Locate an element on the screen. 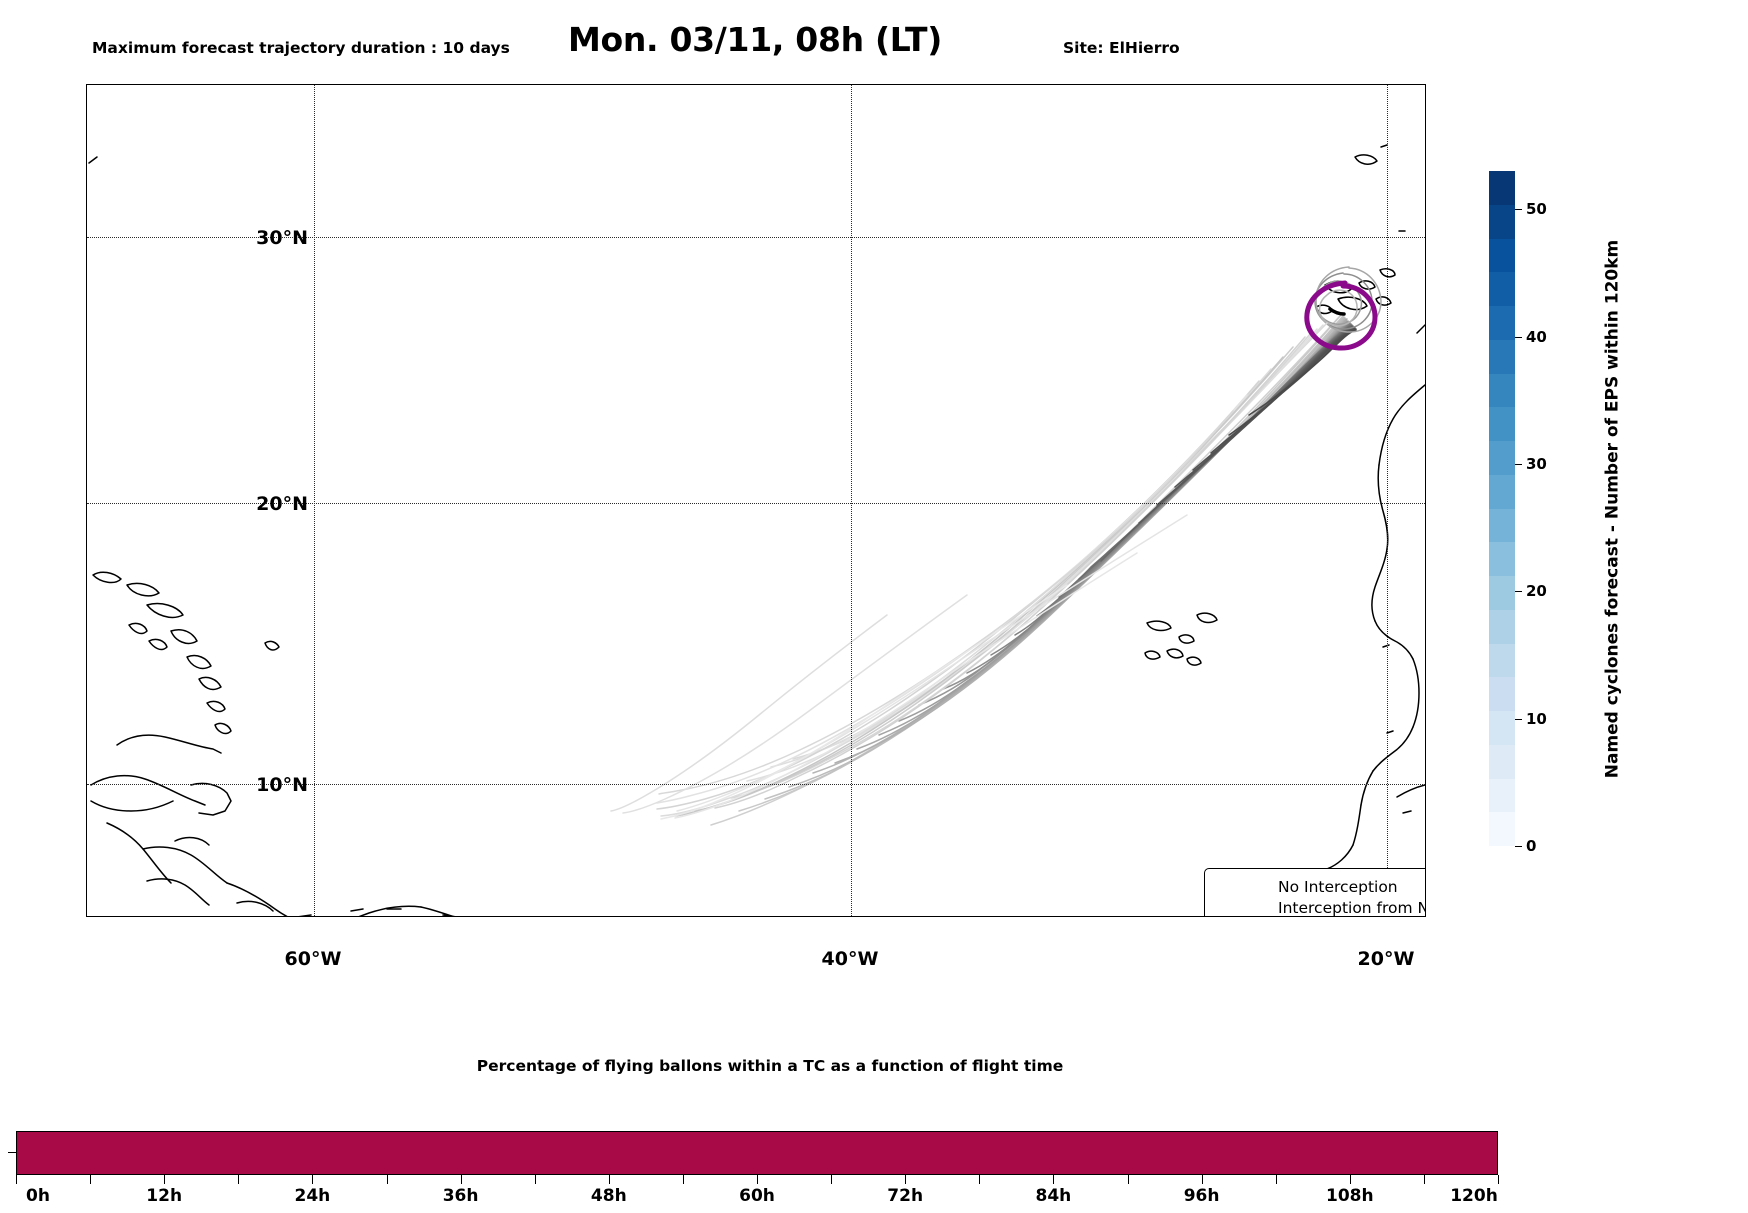 Image resolution: width=1748 pixels, height=1213 pixels. gridline-lat-10n is located at coordinates (756, 784).